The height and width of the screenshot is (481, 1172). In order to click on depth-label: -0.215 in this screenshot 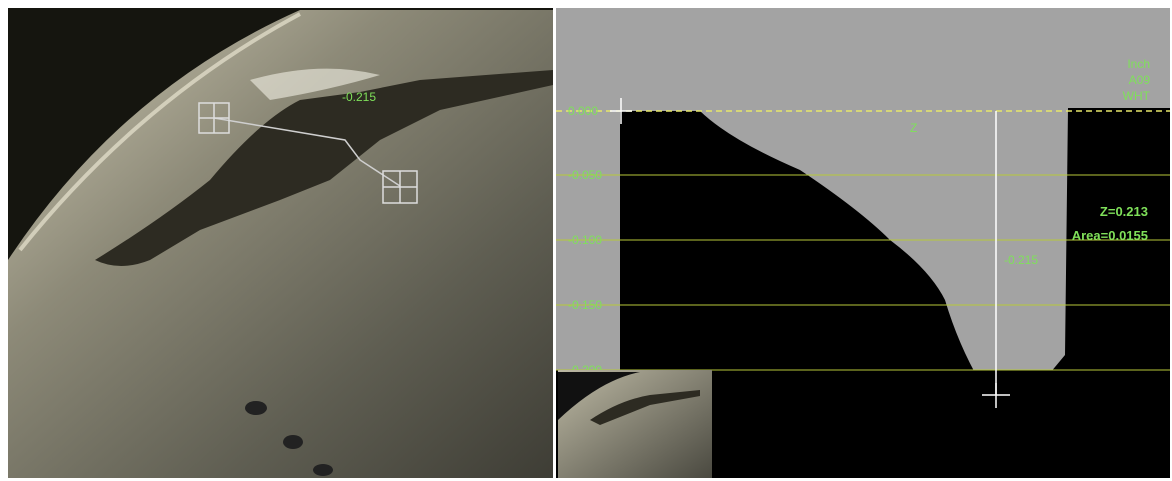, I will do `click(1021, 260)`.